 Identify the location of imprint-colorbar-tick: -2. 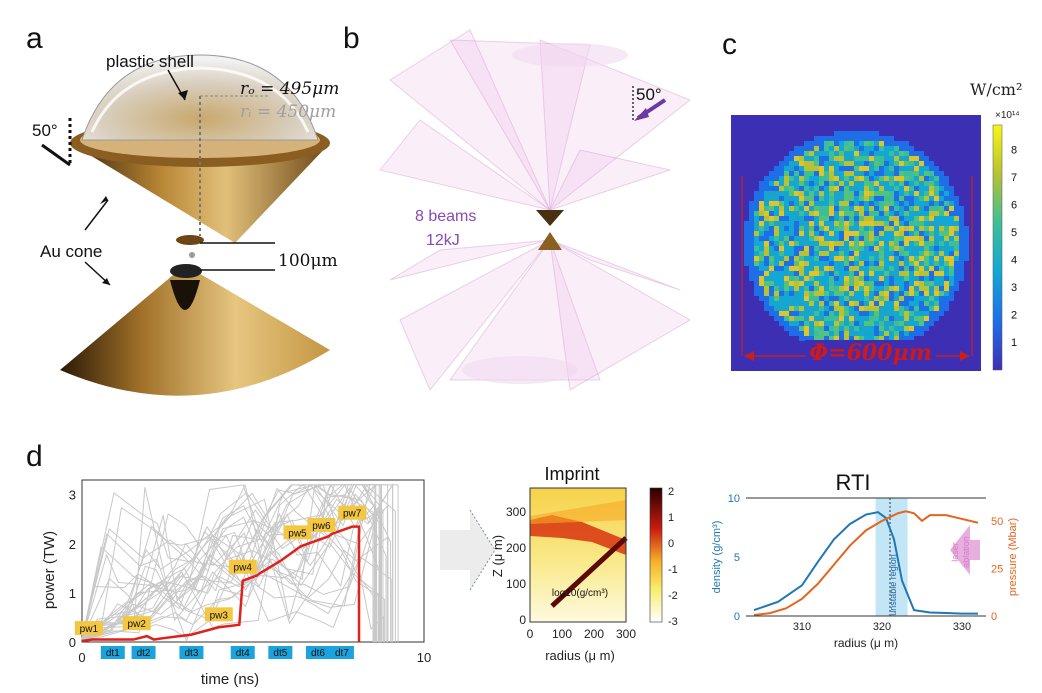
(673, 596).